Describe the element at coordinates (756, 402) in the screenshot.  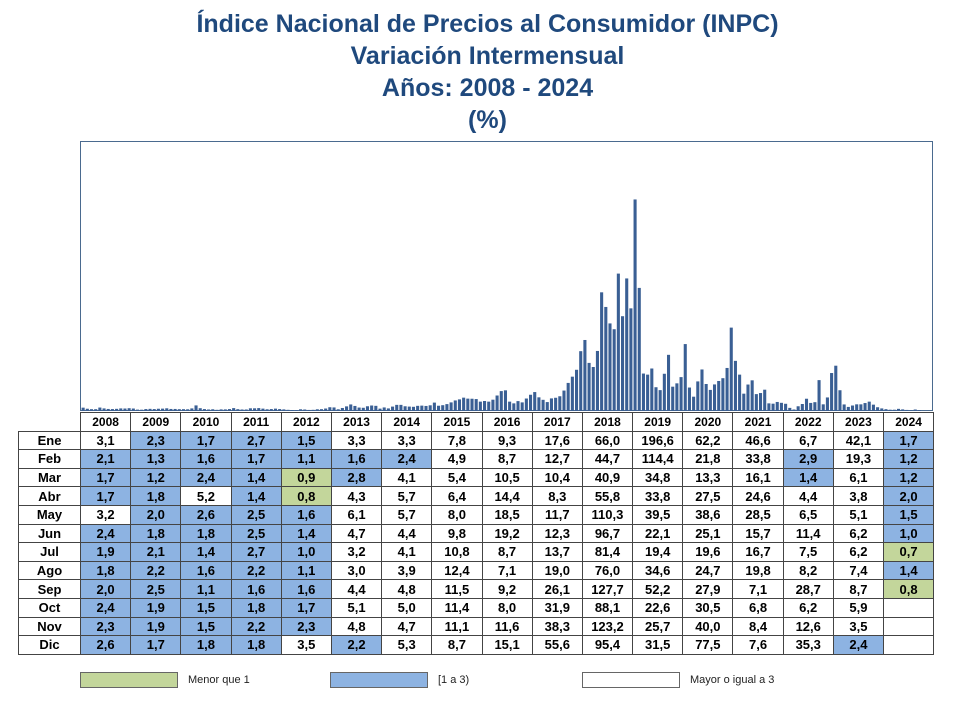
I see `bar-2021-Jun` at that location.